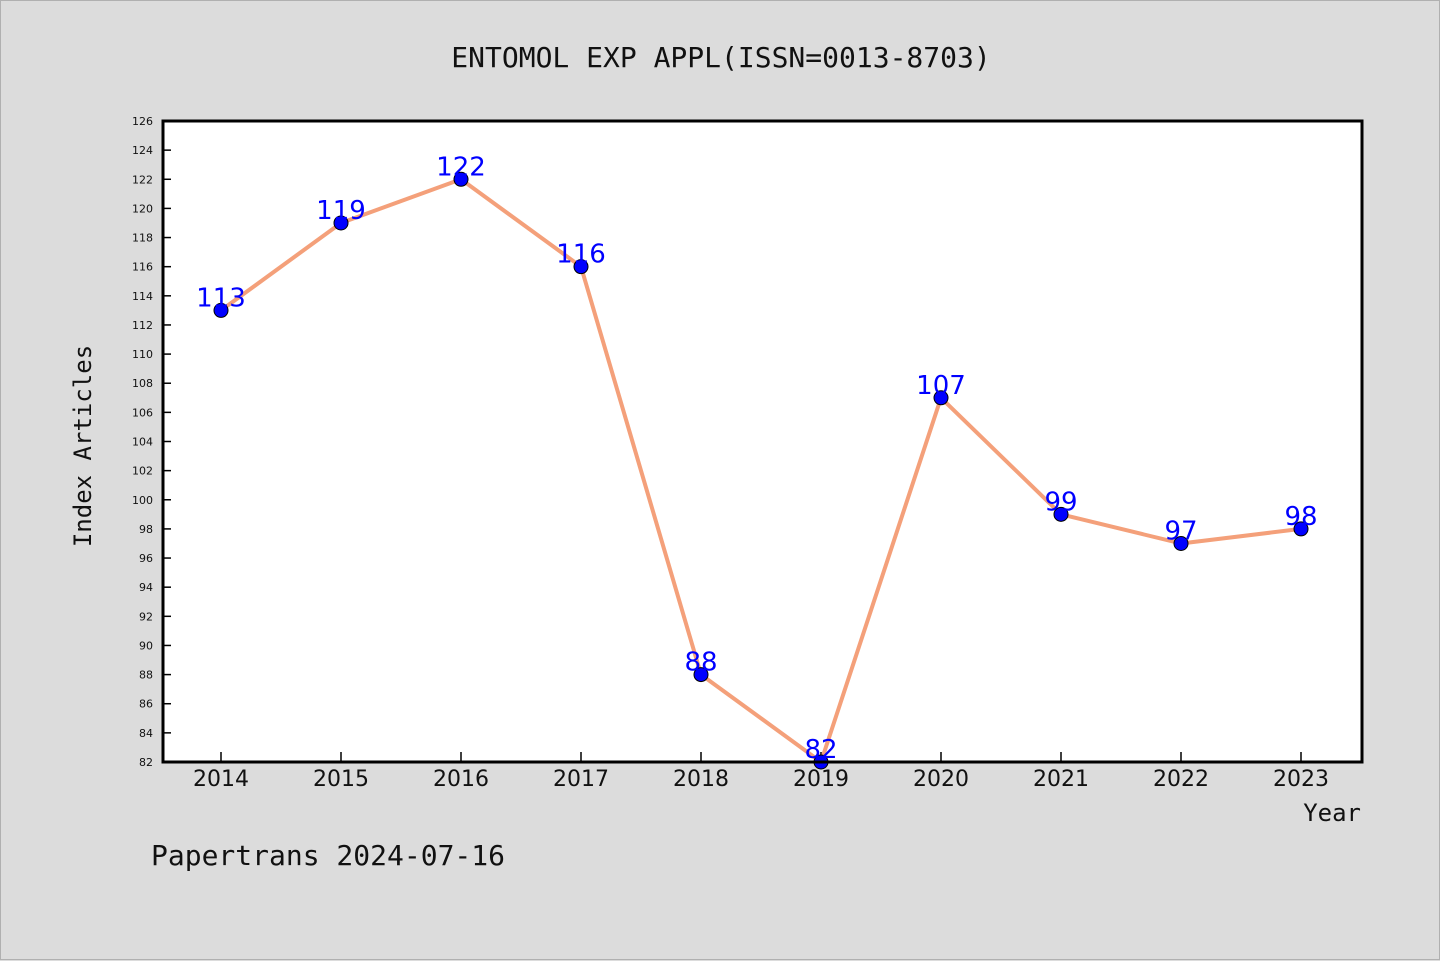  What do you see at coordinates (146, 704) in the screenshot?
I see `y-tick-label: 86` at bounding box center [146, 704].